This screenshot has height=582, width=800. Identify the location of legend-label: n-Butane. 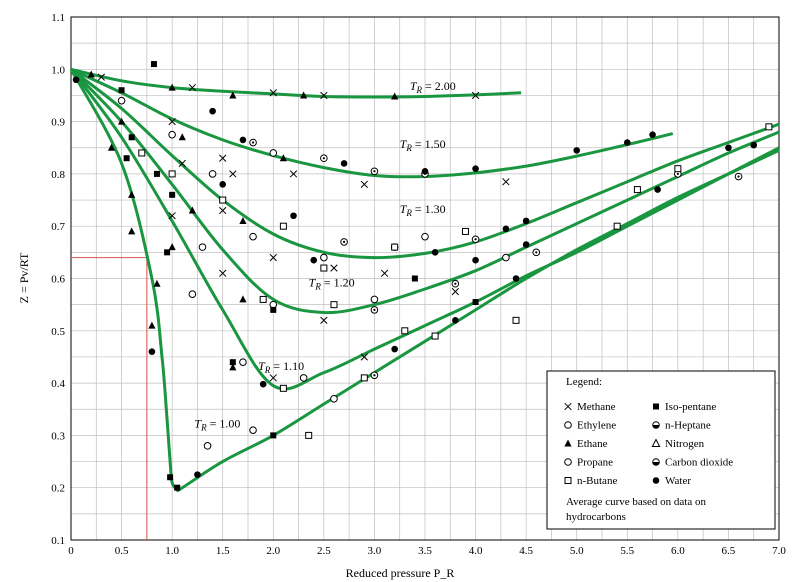
(597, 481).